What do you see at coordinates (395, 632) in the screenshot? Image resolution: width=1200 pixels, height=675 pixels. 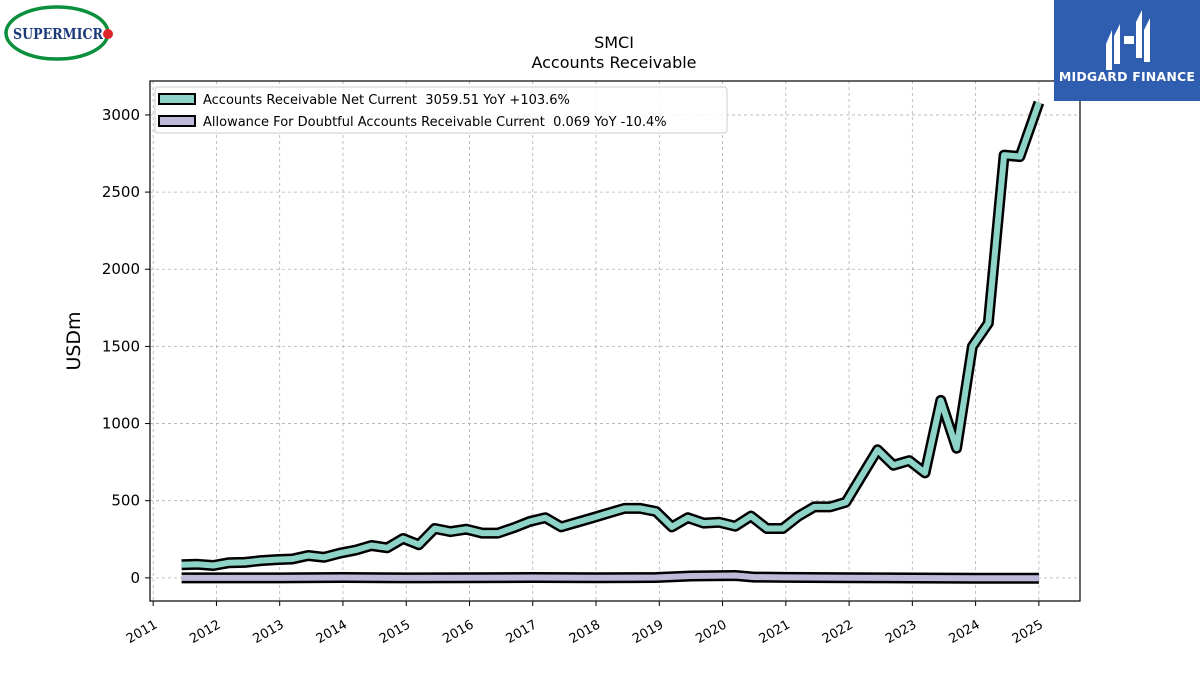 I see `x-tick-label: 2015` at bounding box center [395, 632].